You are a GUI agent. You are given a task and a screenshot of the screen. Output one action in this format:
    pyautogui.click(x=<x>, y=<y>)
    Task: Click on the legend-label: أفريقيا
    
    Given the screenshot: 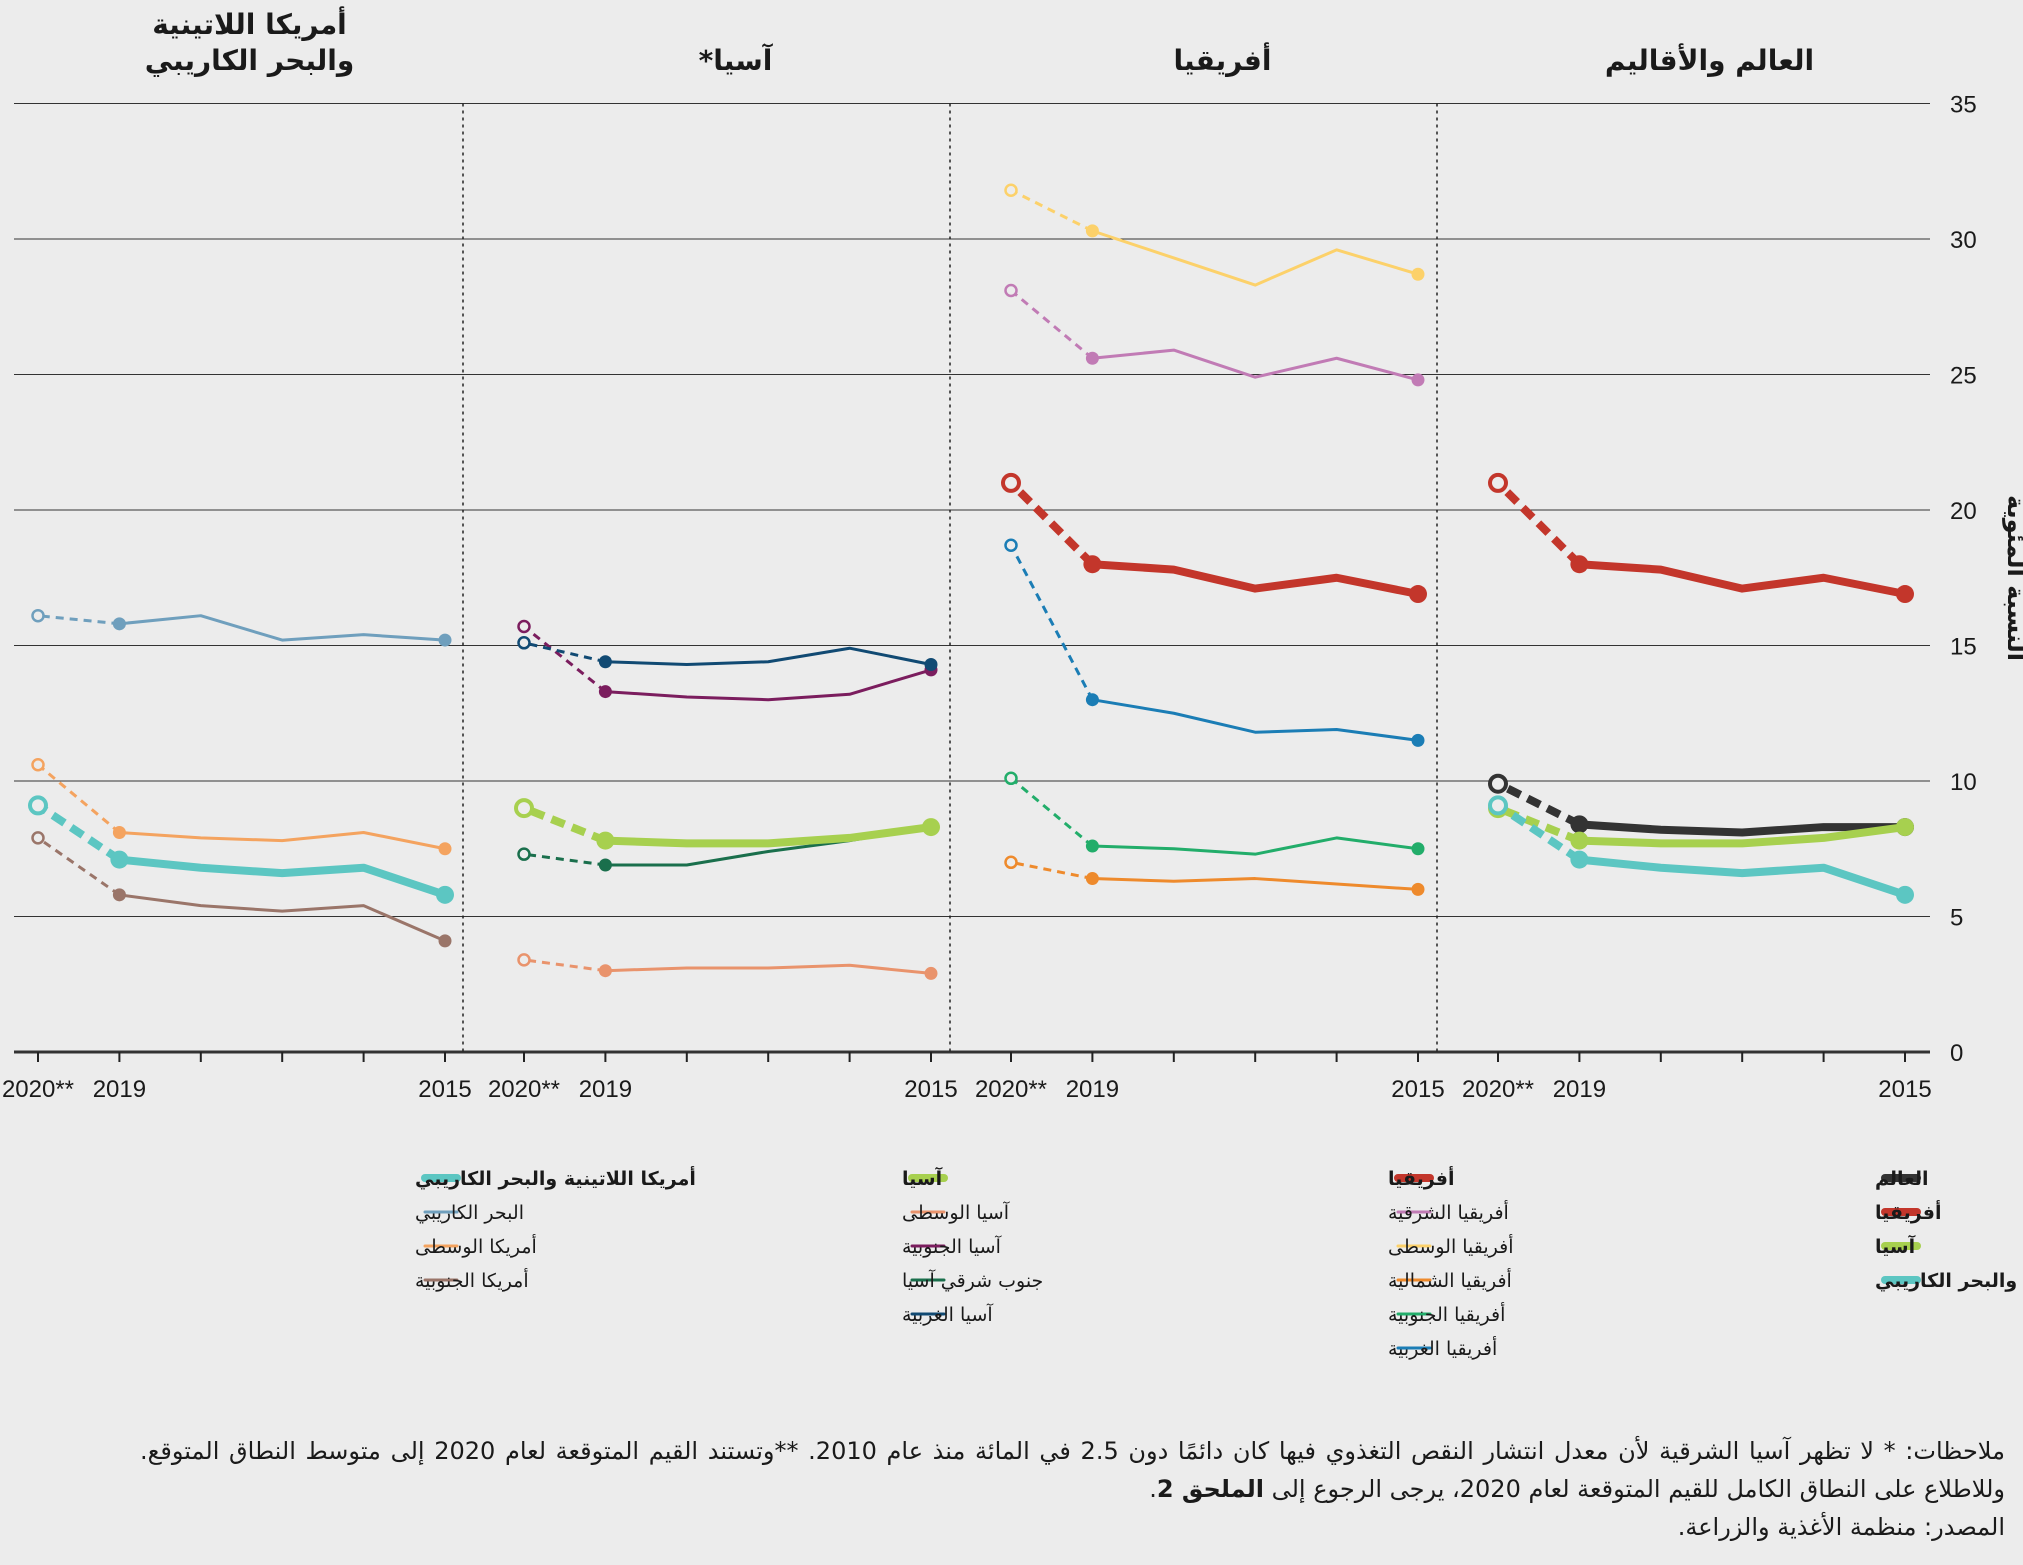 What is the action you would take?
    pyautogui.click(x=1421, y=1178)
    